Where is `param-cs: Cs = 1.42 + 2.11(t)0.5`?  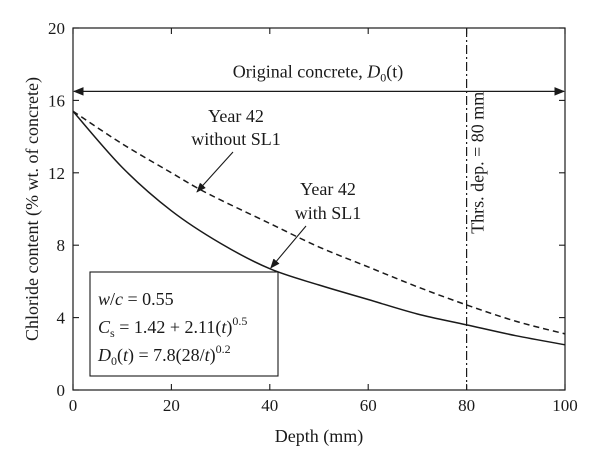 param-cs: Cs = 1.42 + 2.11(t)0.5 is located at coordinates (172, 327).